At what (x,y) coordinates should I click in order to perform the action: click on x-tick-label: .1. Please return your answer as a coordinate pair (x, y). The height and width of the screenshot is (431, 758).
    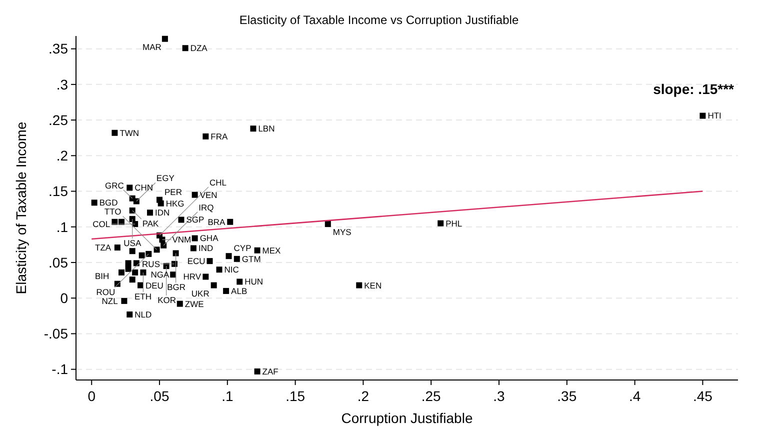
    Looking at the image, I should click on (228, 396).